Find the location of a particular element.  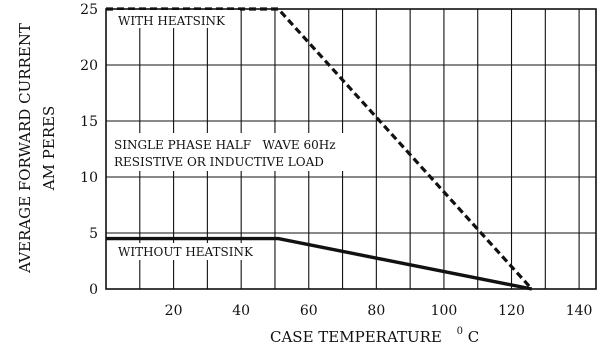

x-tick-label: 140 is located at coordinates (579, 311).